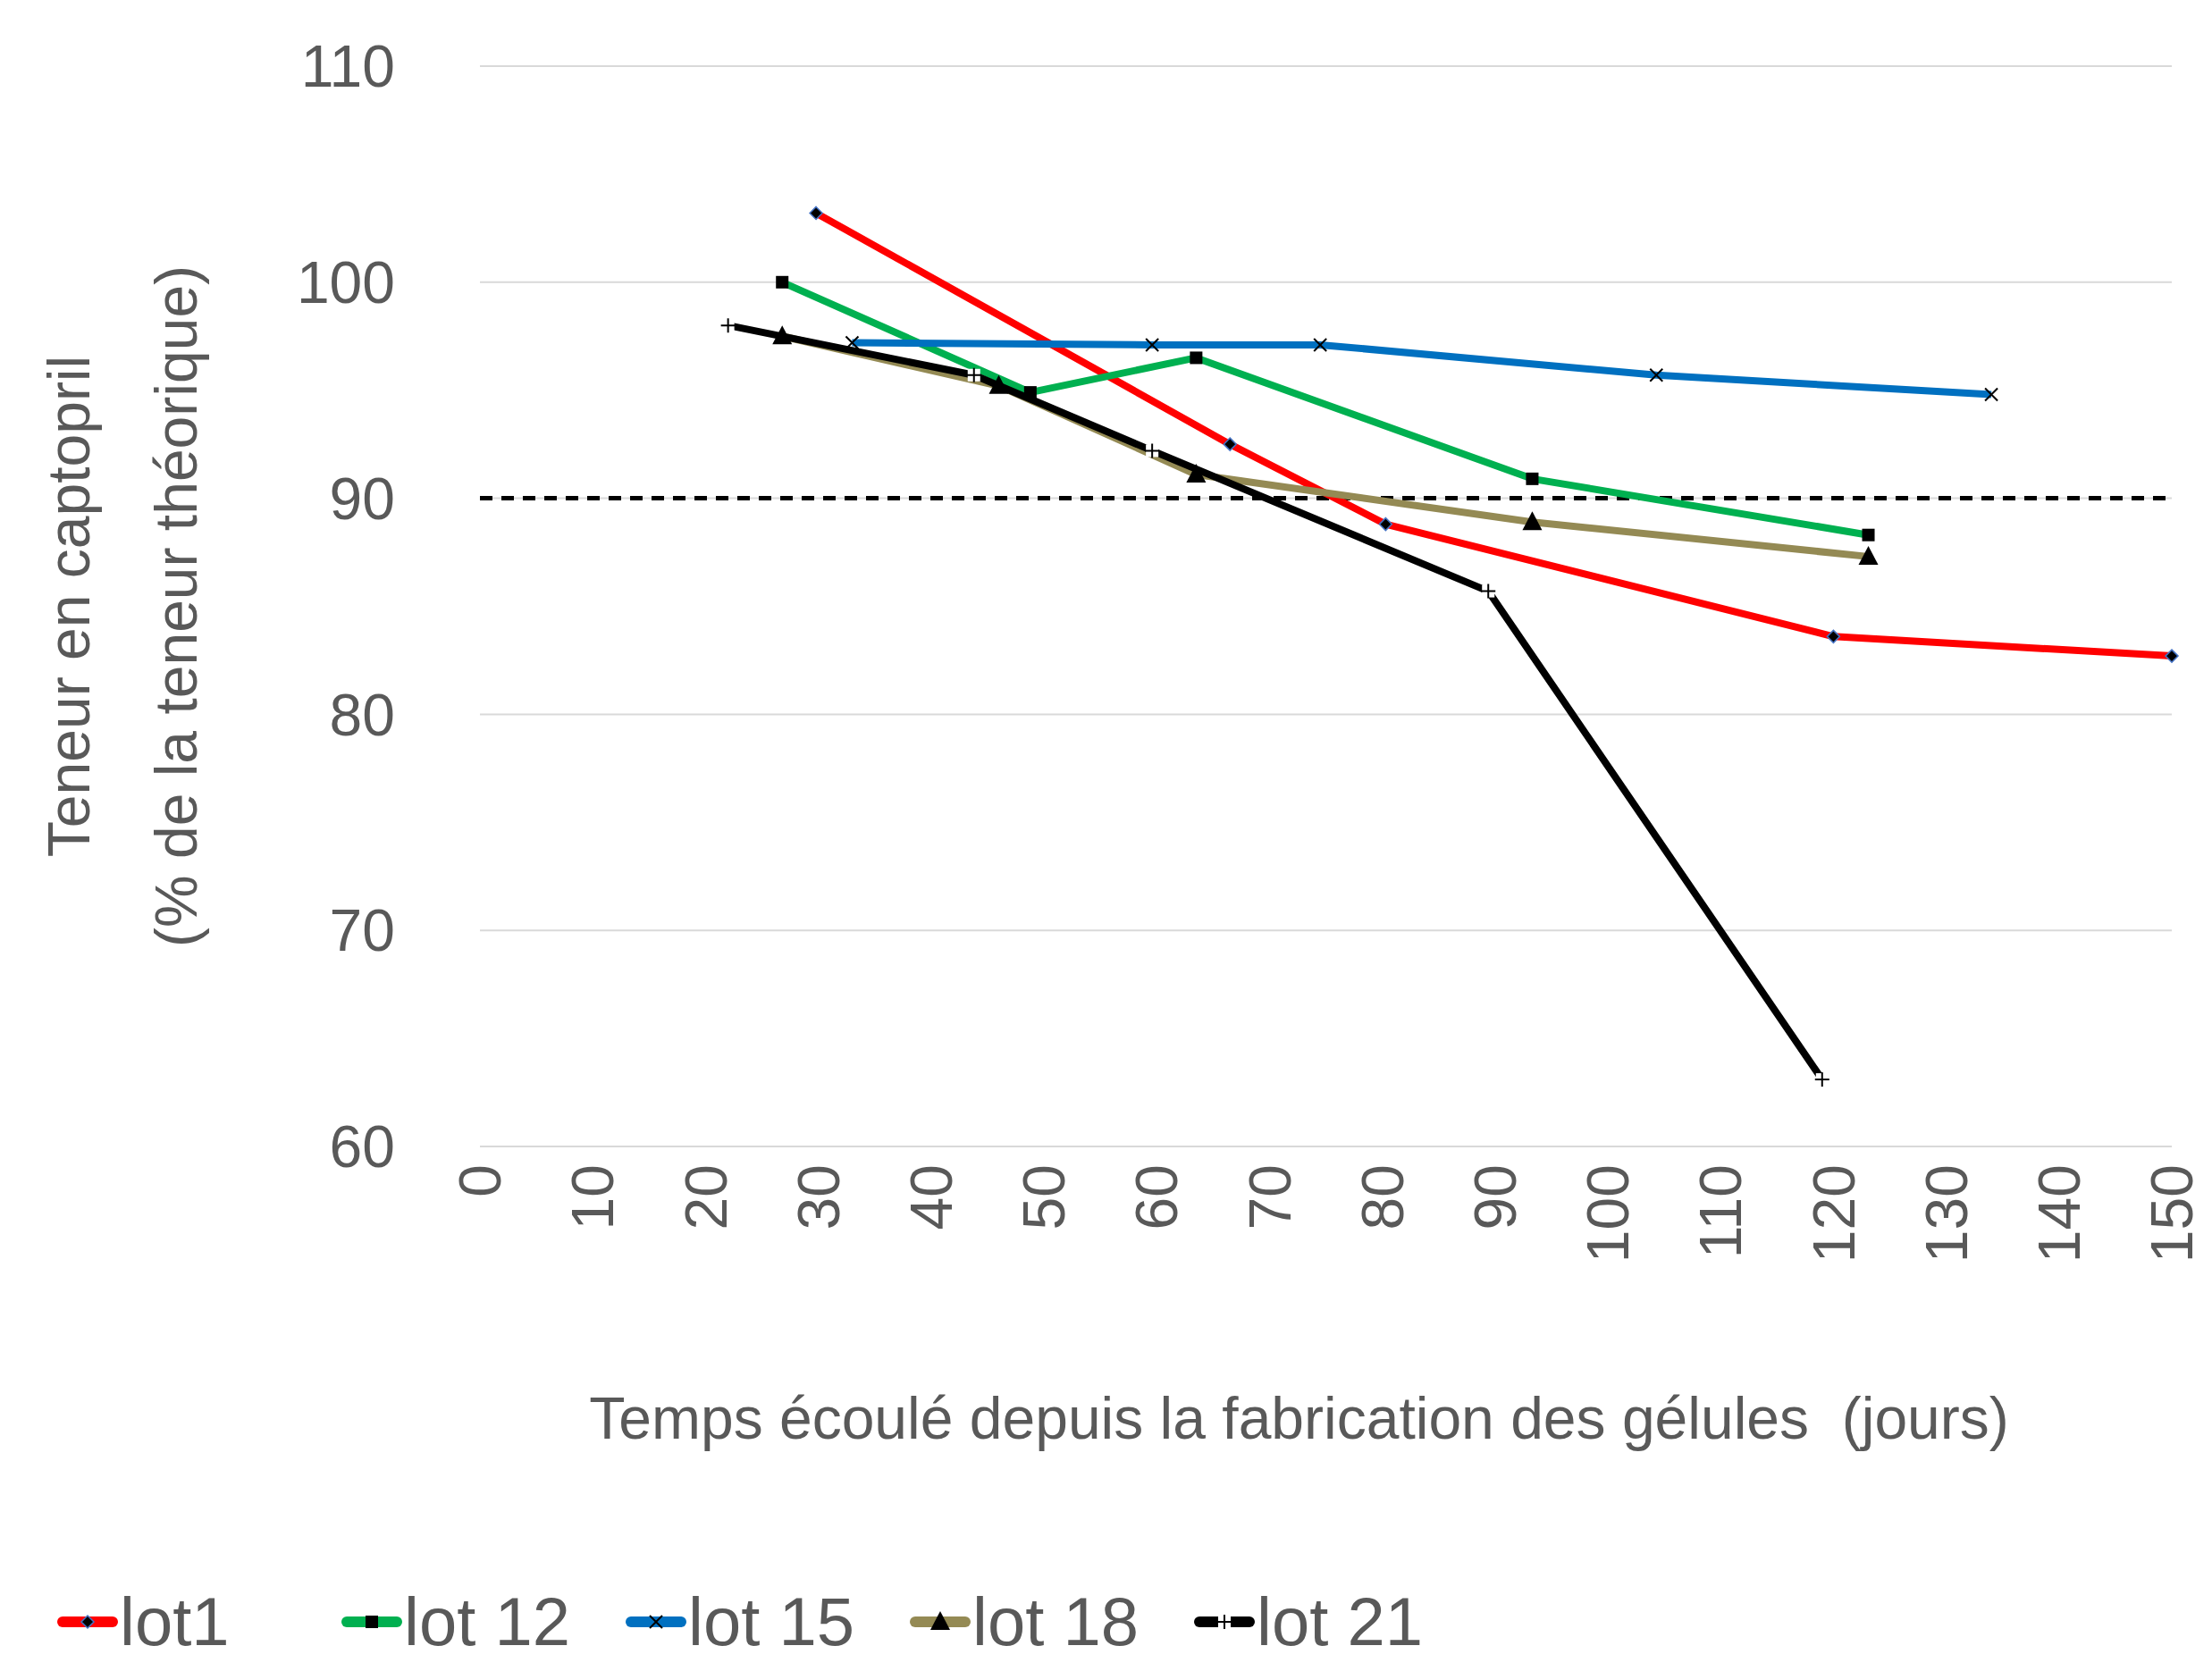  What do you see at coordinates (1340, 1621) in the screenshot?
I see `legend-label: lot 21` at bounding box center [1340, 1621].